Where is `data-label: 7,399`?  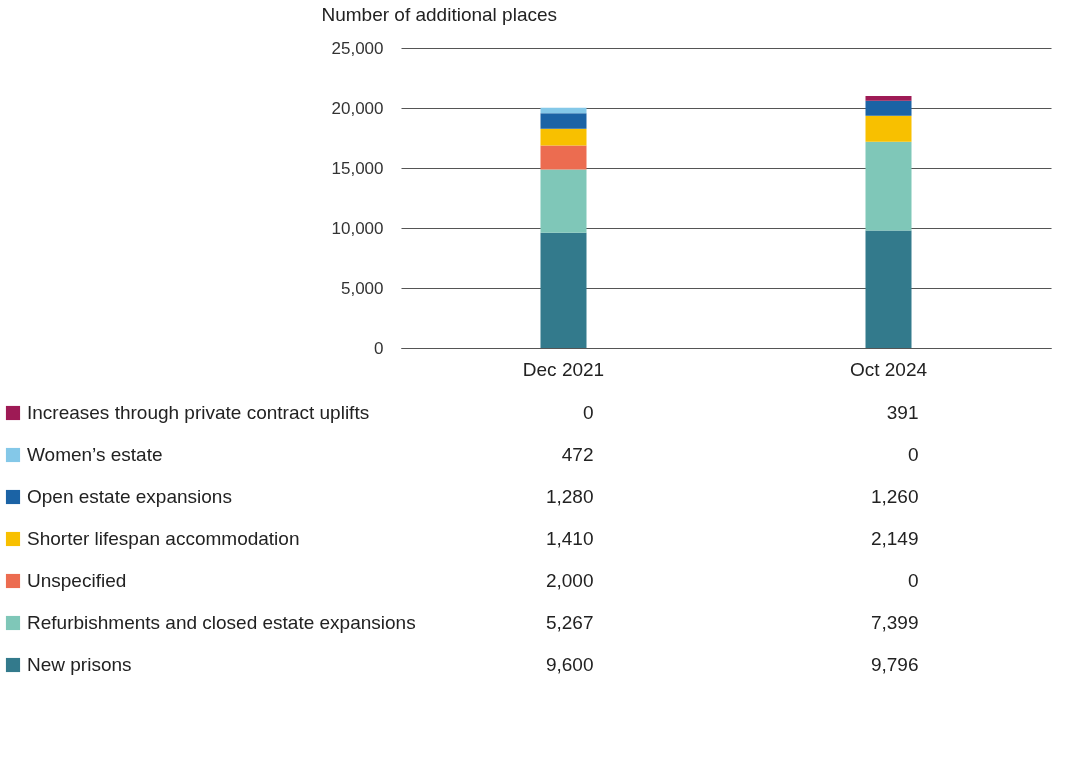 data-label: 7,399 is located at coordinates (894, 622).